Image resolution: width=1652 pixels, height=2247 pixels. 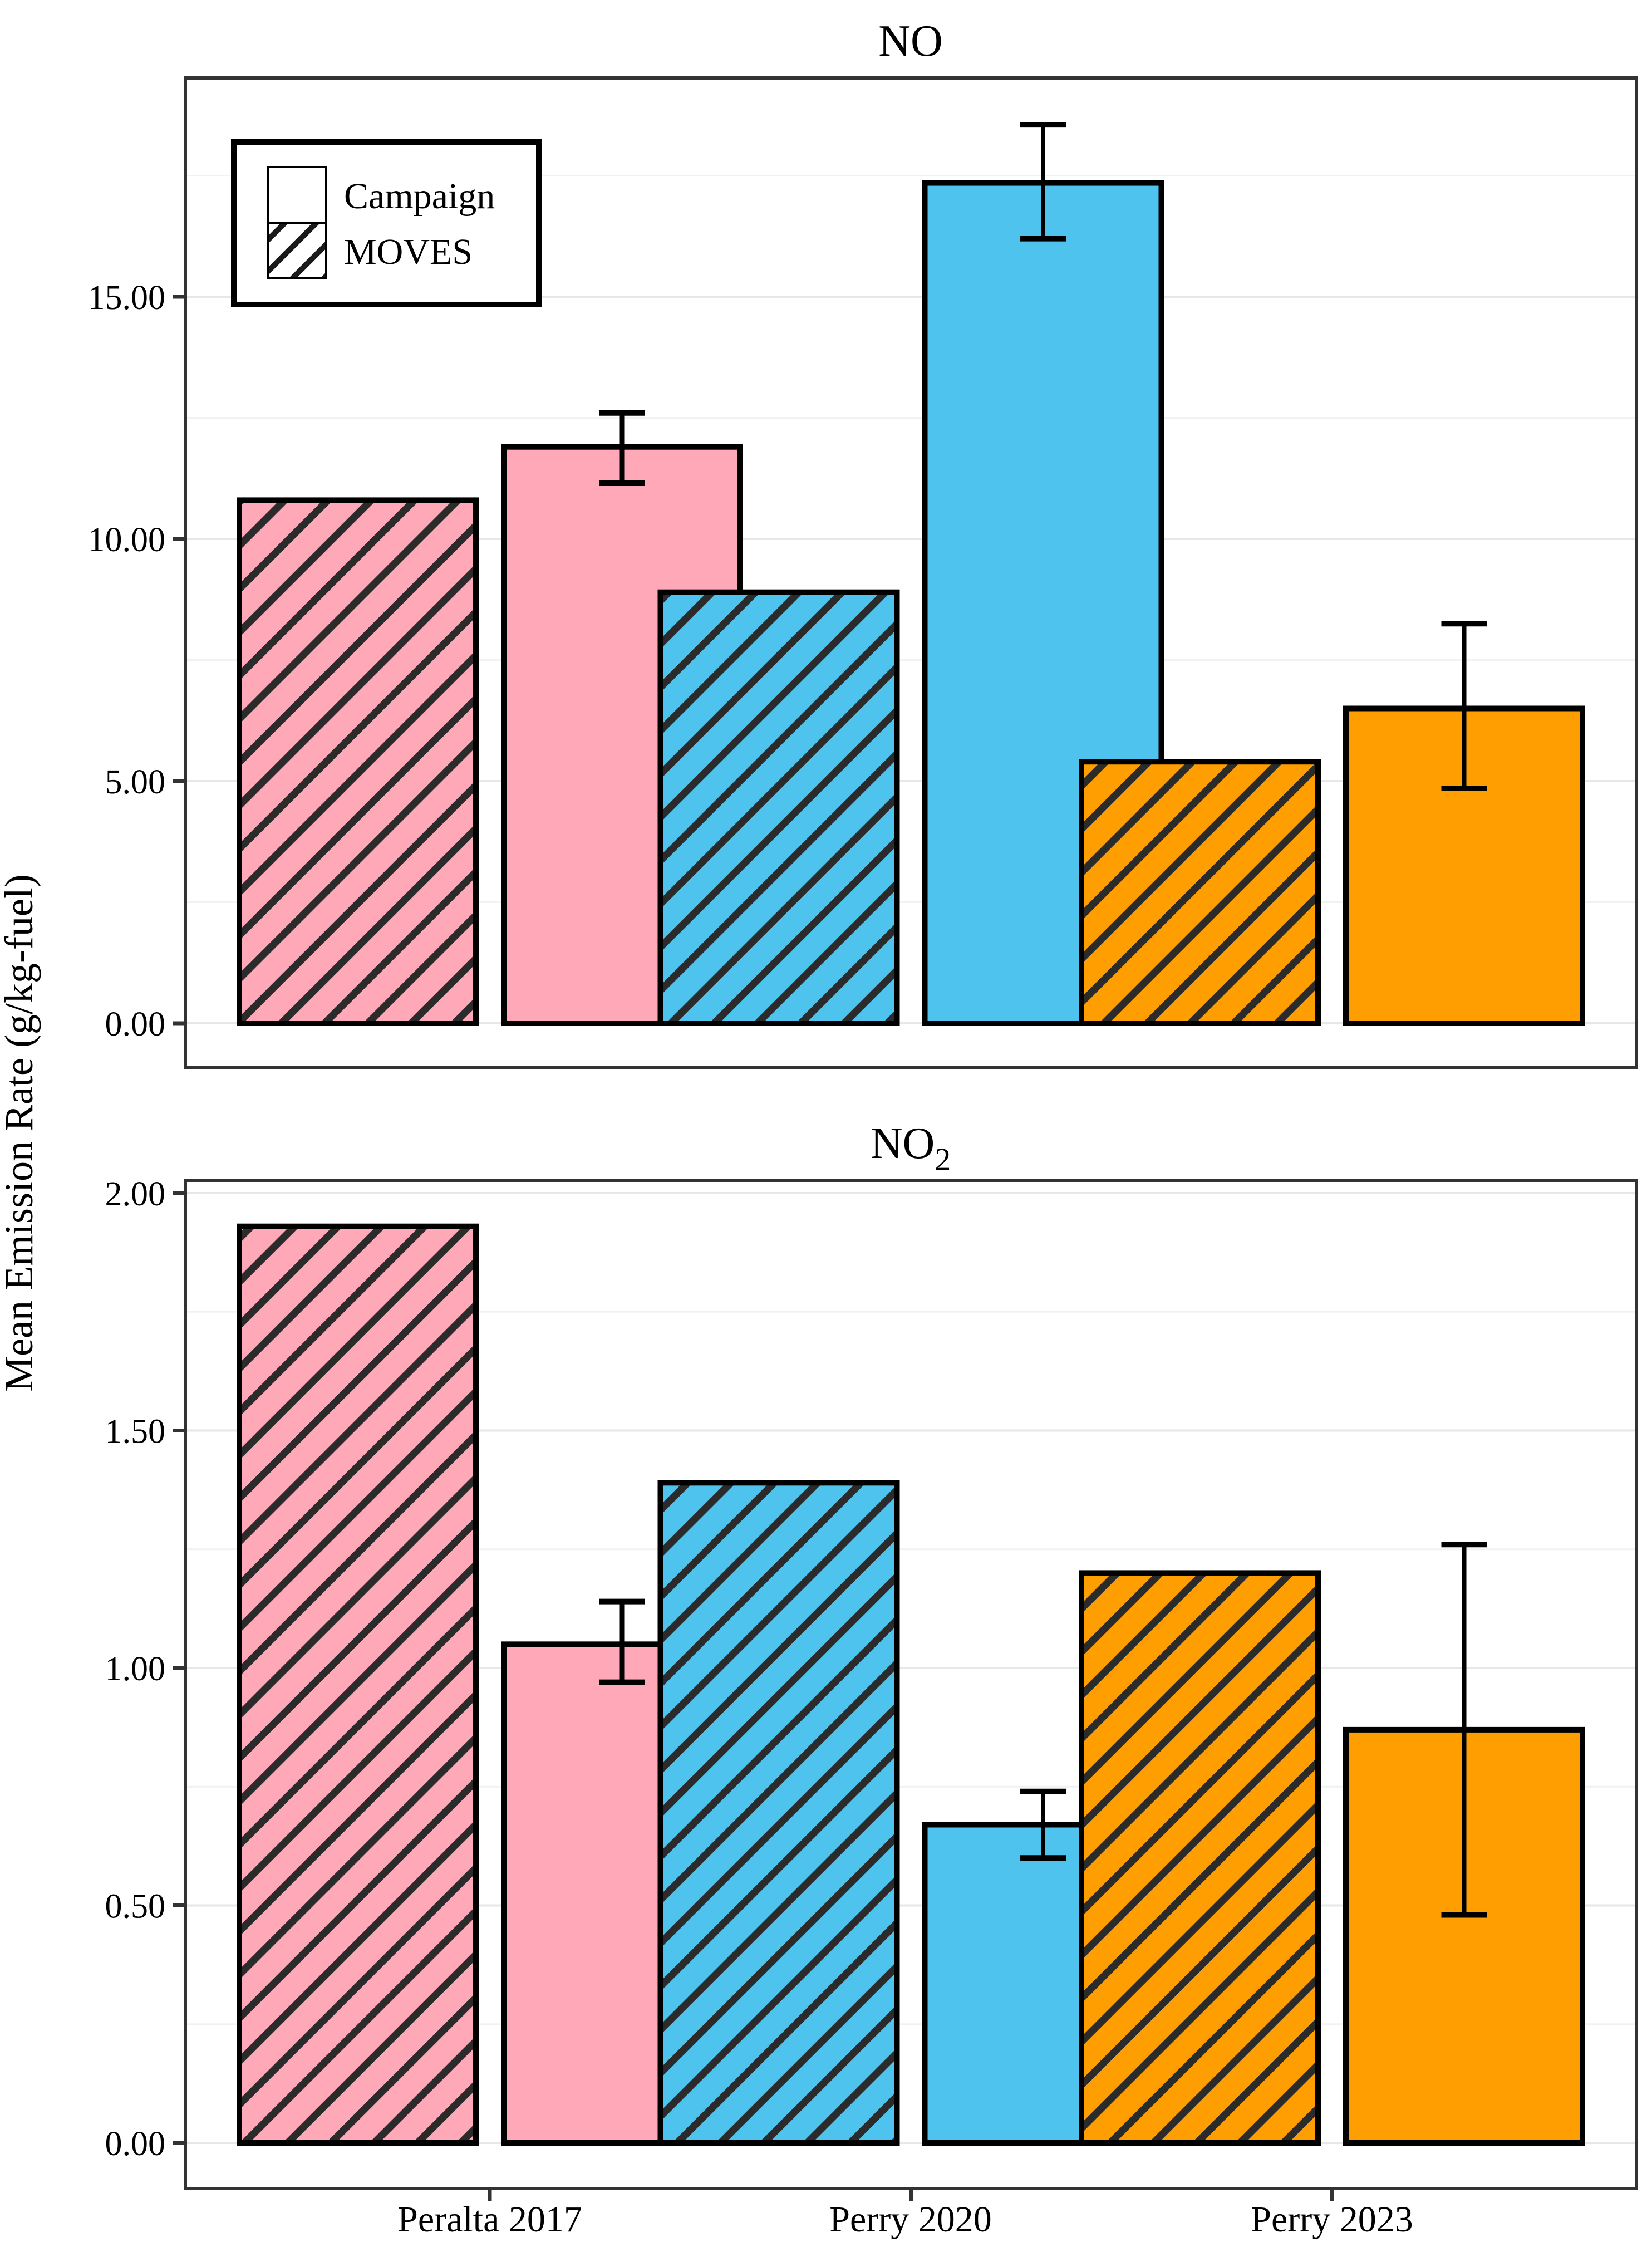 I want to click on panel-title-no2: NO2, so click(x=911, y=1148).